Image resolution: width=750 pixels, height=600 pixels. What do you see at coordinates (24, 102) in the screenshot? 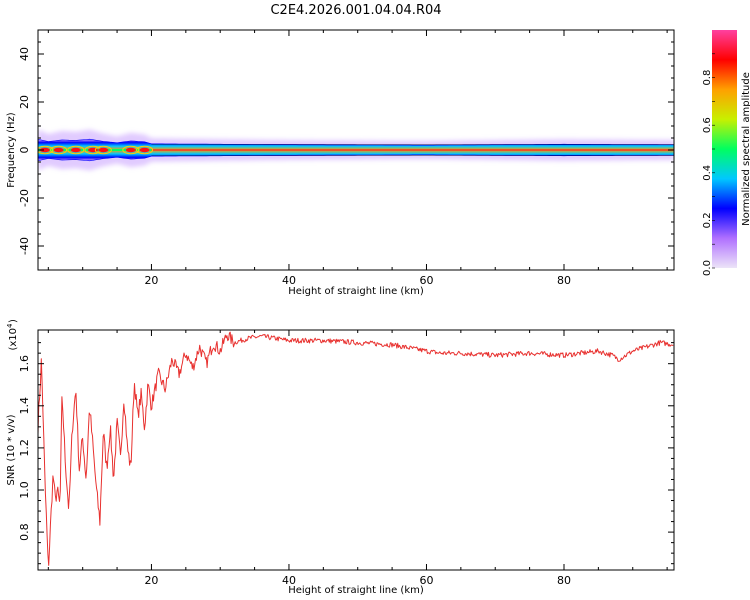
I see `y-tick-label: 20` at bounding box center [24, 102].